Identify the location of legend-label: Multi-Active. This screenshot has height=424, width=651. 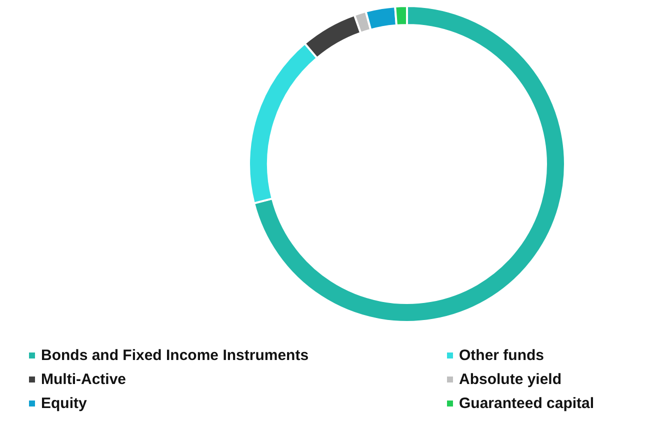
(83, 379).